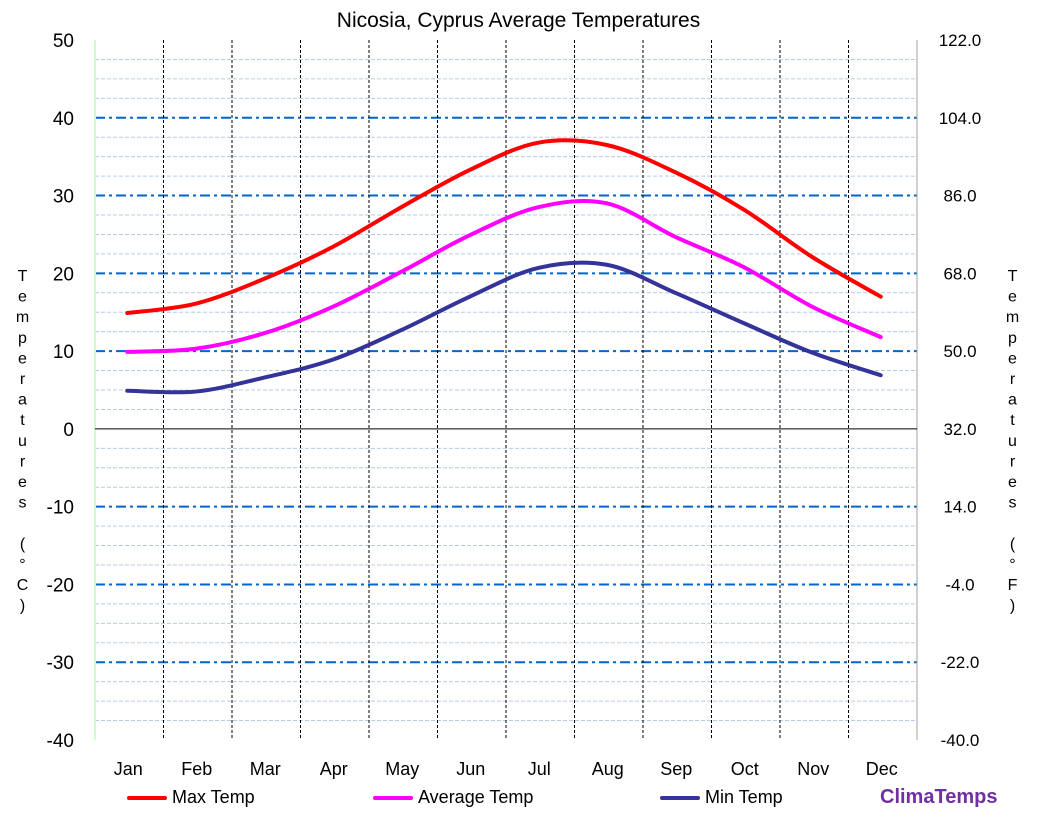 The image size is (1037, 821). Describe the element at coordinates (393, 797) in the screenshot. I see `legend-swatch-average` at that location.